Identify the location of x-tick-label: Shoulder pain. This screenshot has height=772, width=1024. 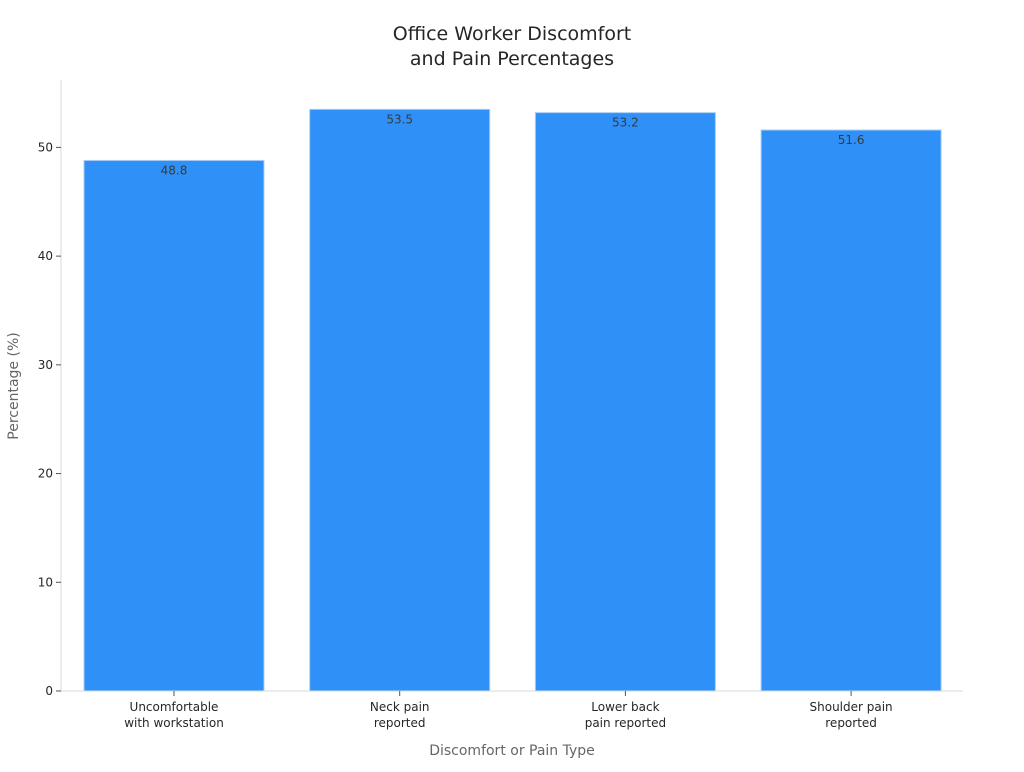
(851, 707).